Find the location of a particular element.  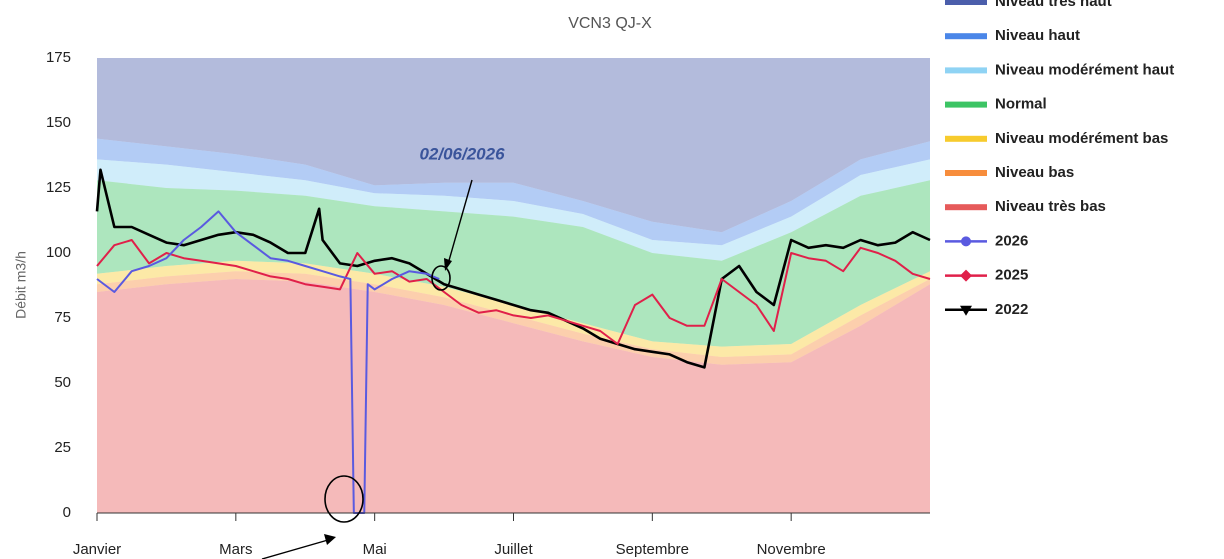

y-tick-label: 150 is located at coordinates (58, 122).